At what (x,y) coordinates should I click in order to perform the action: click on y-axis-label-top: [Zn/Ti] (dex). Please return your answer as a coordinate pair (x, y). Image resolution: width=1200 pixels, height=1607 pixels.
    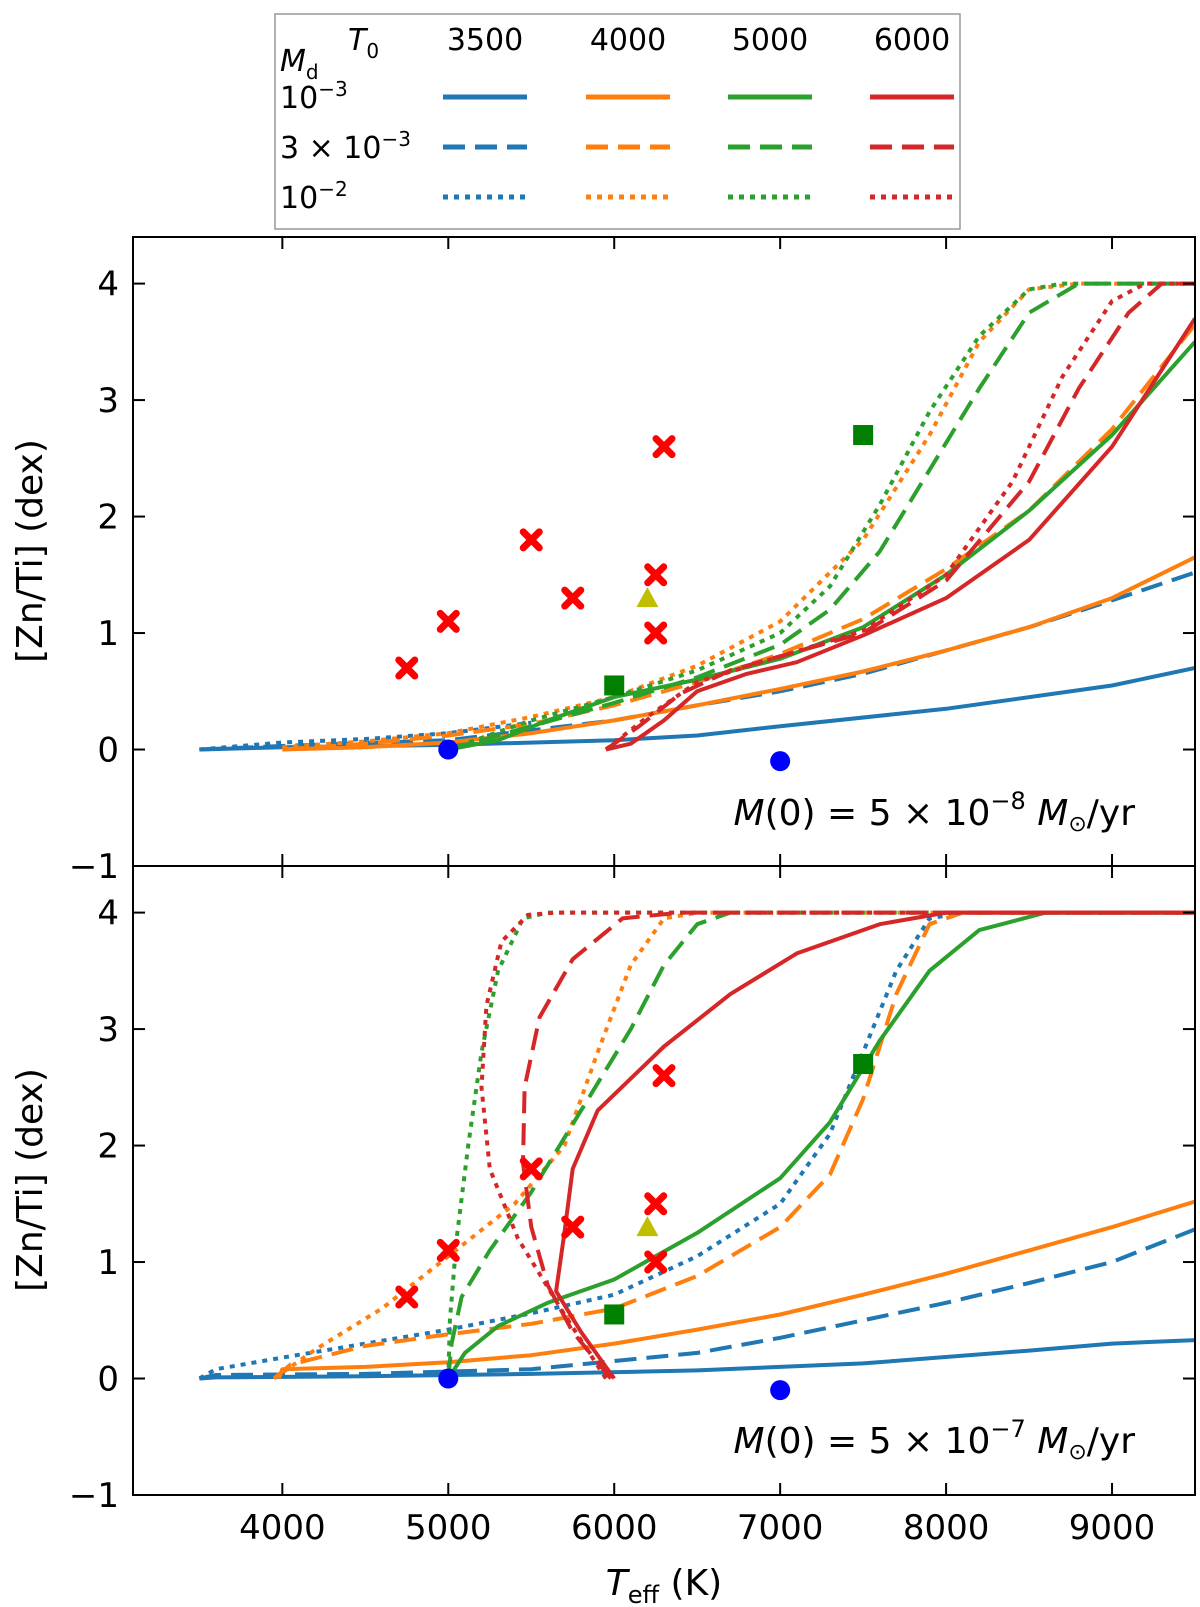
    Looking at the image, I should click on (30, 551).